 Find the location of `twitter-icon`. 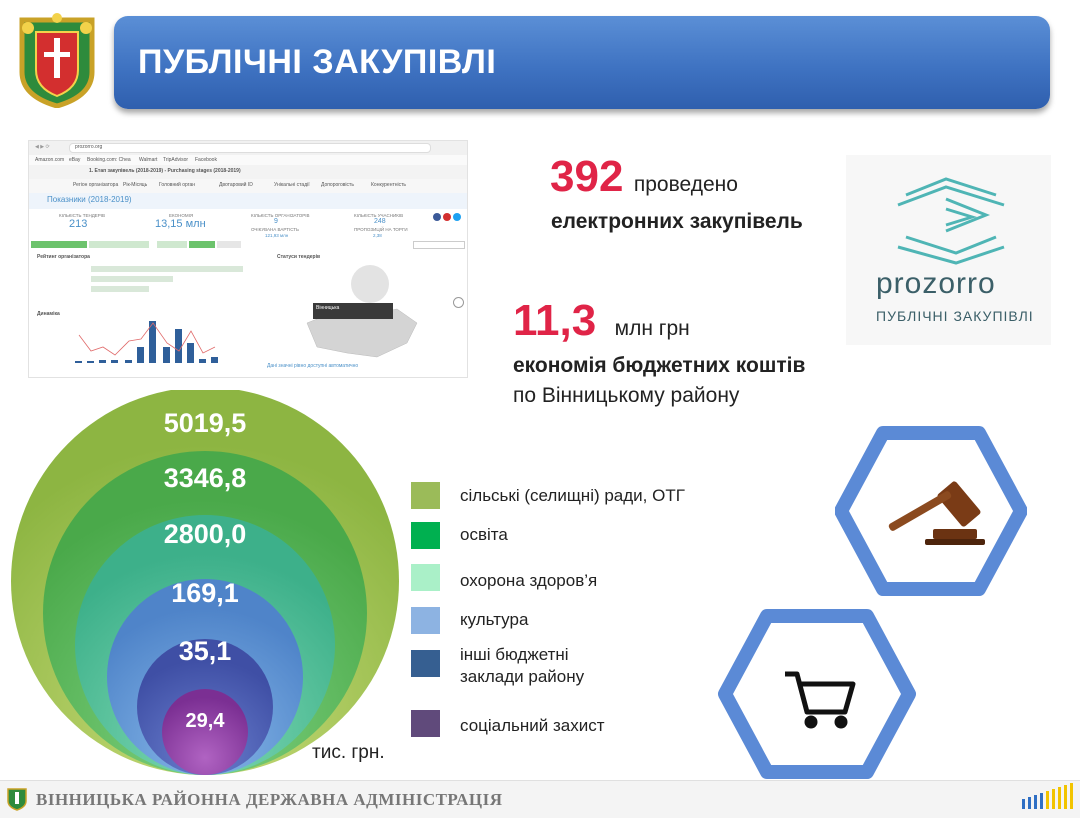

twitter-icon is located at coordinates (457, 217).